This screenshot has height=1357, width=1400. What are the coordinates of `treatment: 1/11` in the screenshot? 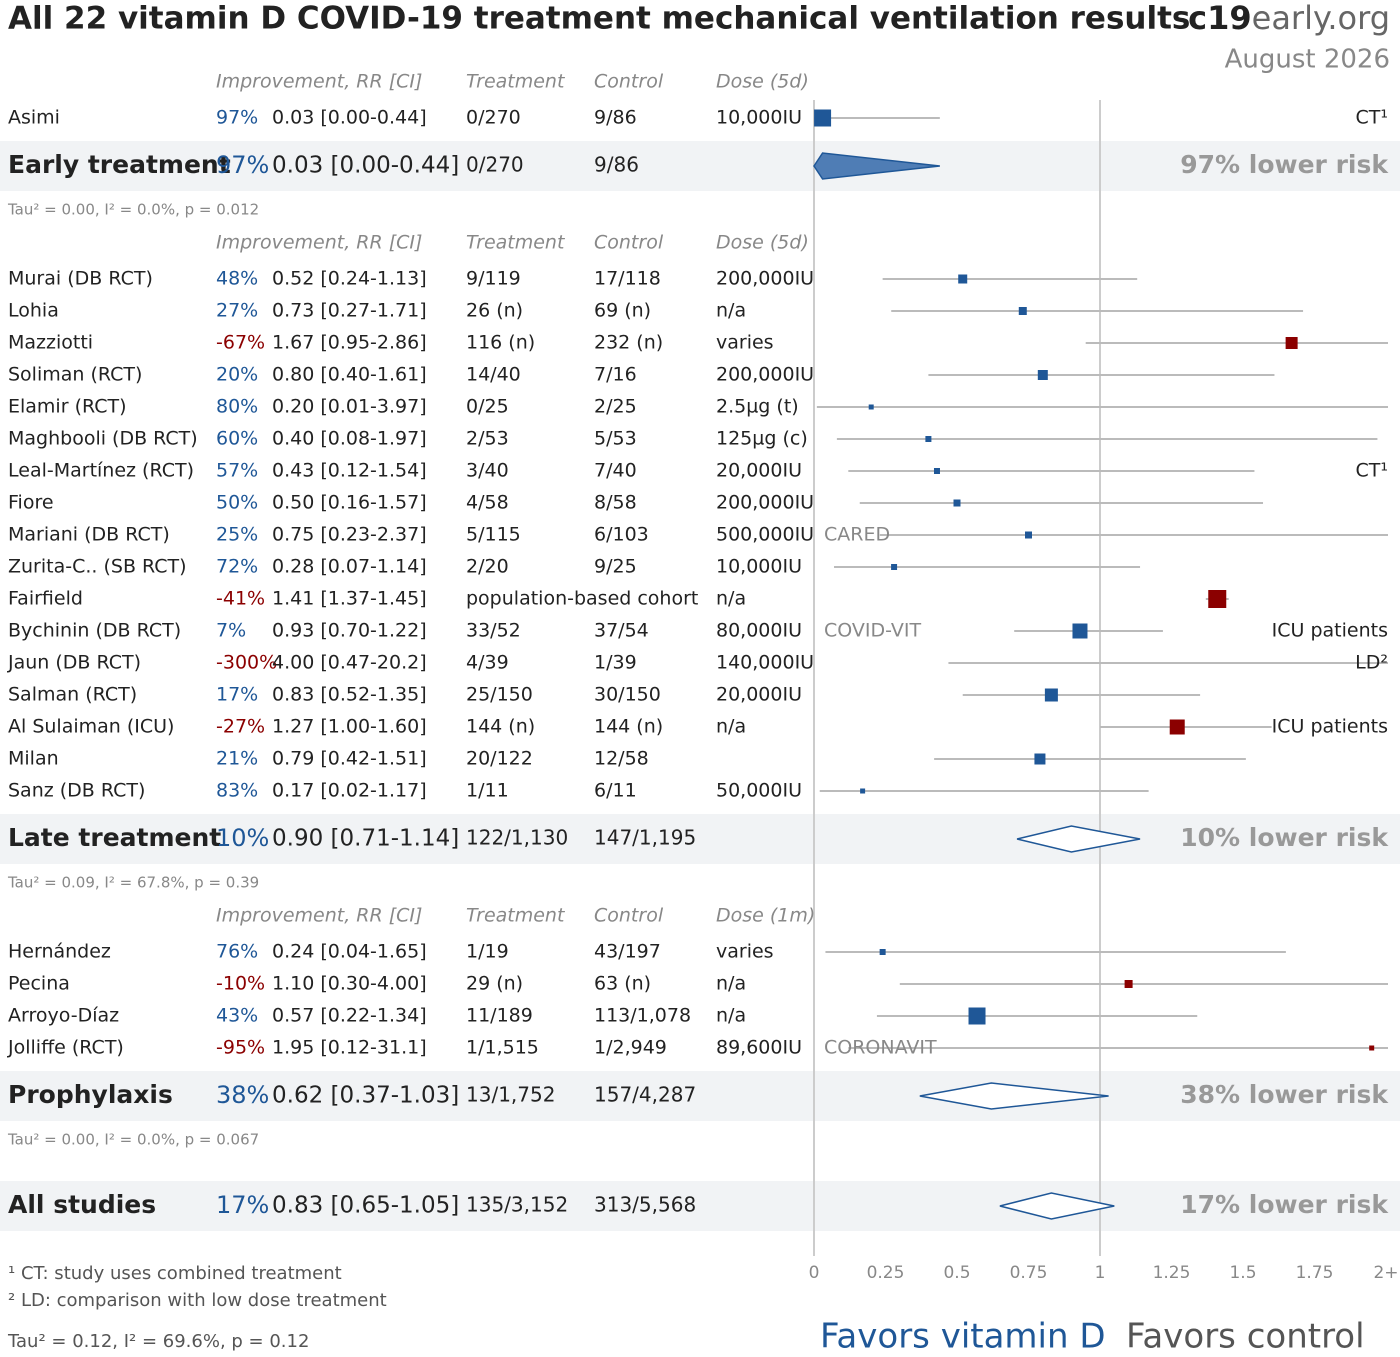 It's located at (487, 791).